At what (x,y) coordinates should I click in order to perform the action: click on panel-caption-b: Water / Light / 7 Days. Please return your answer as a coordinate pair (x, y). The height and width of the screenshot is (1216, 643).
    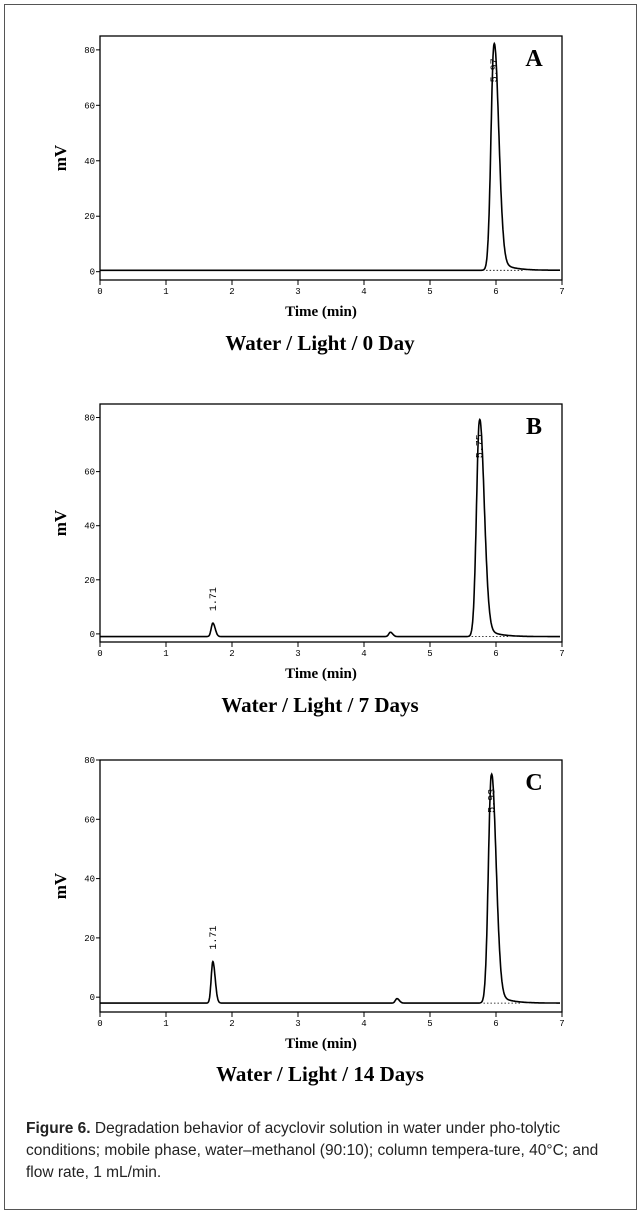
    Looking at the image, I should click on (320, 705).